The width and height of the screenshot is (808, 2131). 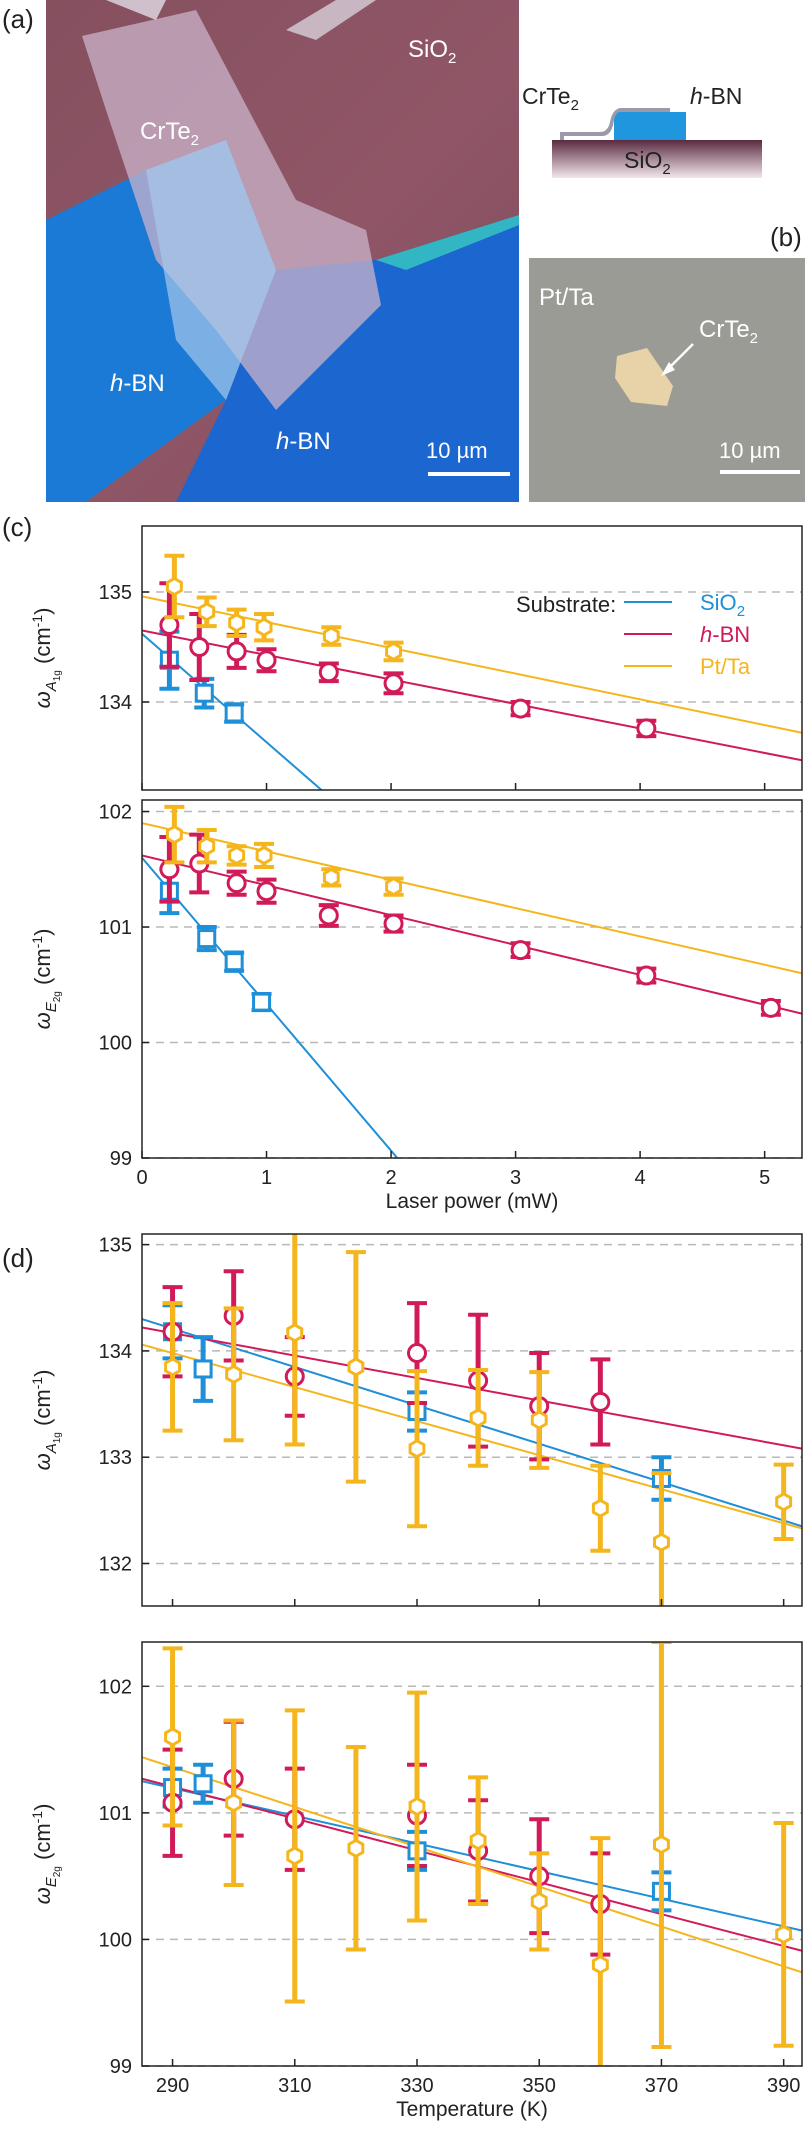 I want to click on d-bottom-xlabel: Temperature (K), so click(x=472, y=2109).